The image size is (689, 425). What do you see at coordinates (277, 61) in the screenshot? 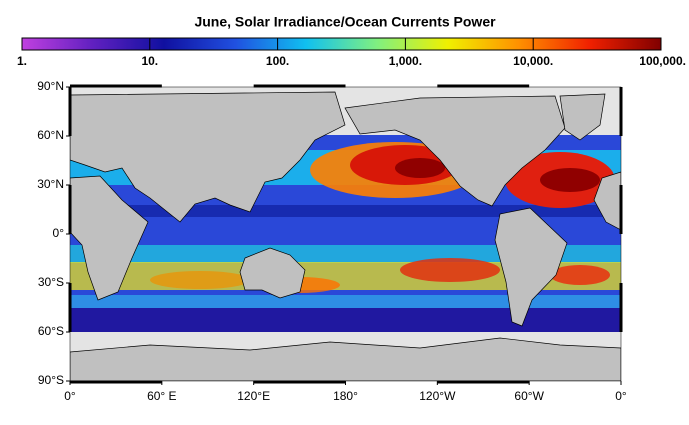
I see `colorbar-tick-label: 100.` at bounding box center [277, 61].